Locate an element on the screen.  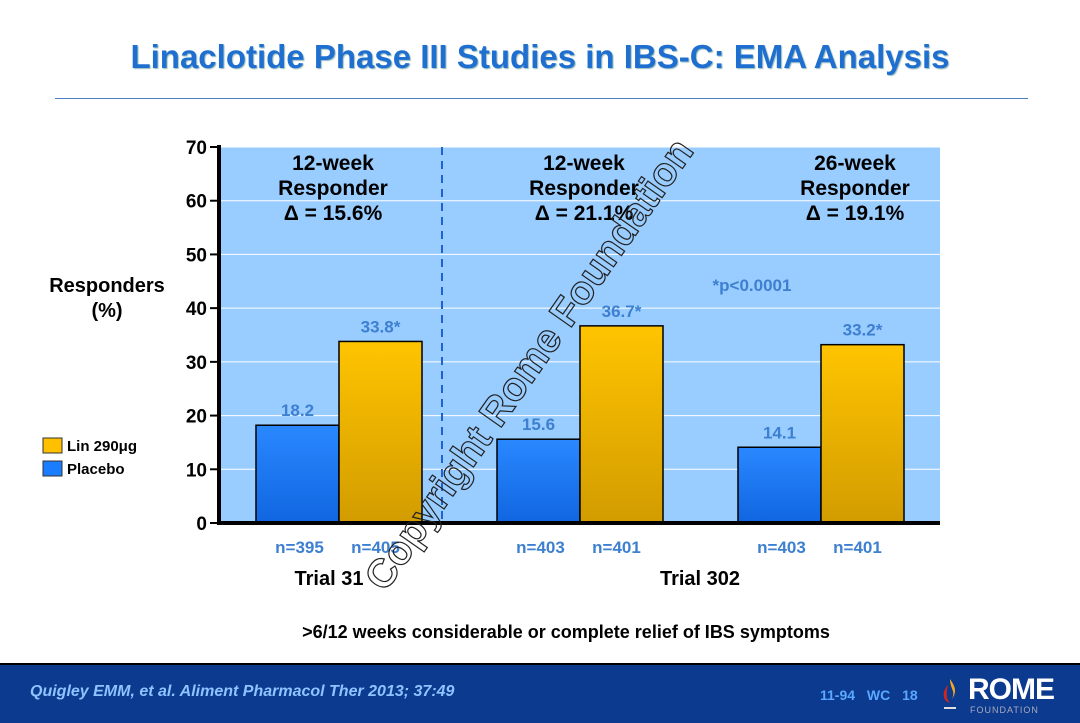
legend-swatch-lin is located at coordinates (52, 445).